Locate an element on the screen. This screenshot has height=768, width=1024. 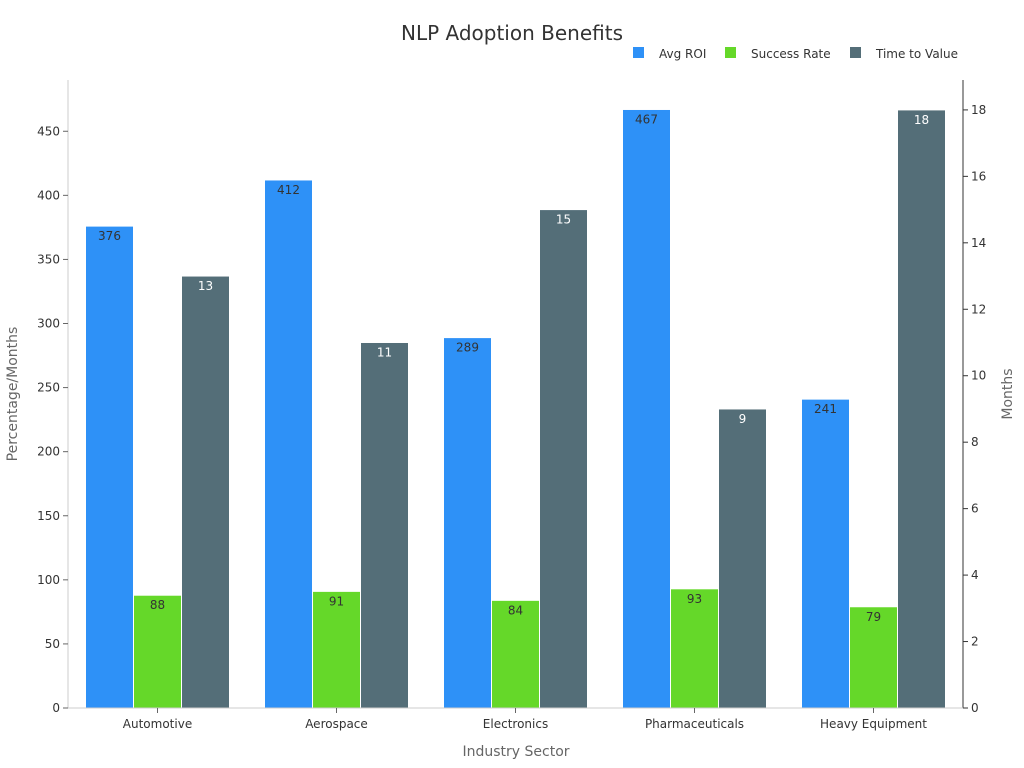
y-tick-label: 100 is located at coordinates (48, 580).